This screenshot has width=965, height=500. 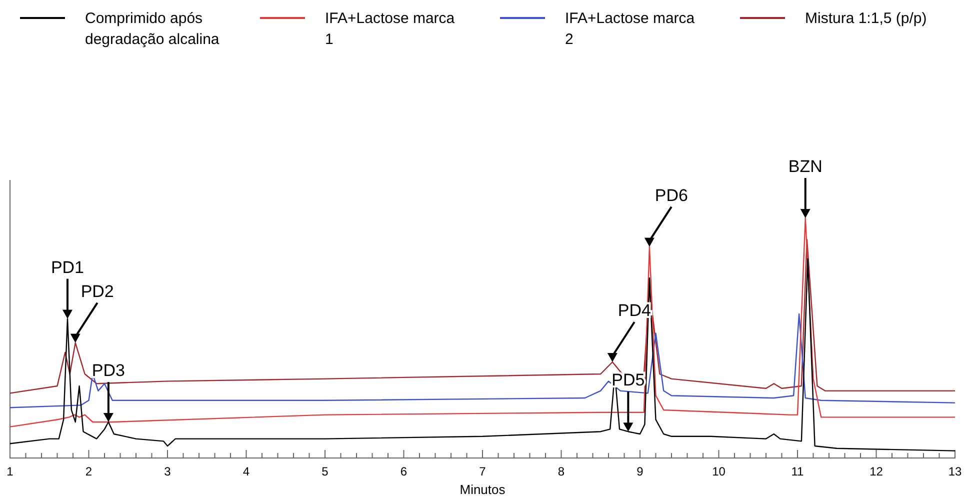 What do you see at coordinates (719, 471) in the screenshot?
I see `x-tick-label: 10` at bounding box center [719, 471].